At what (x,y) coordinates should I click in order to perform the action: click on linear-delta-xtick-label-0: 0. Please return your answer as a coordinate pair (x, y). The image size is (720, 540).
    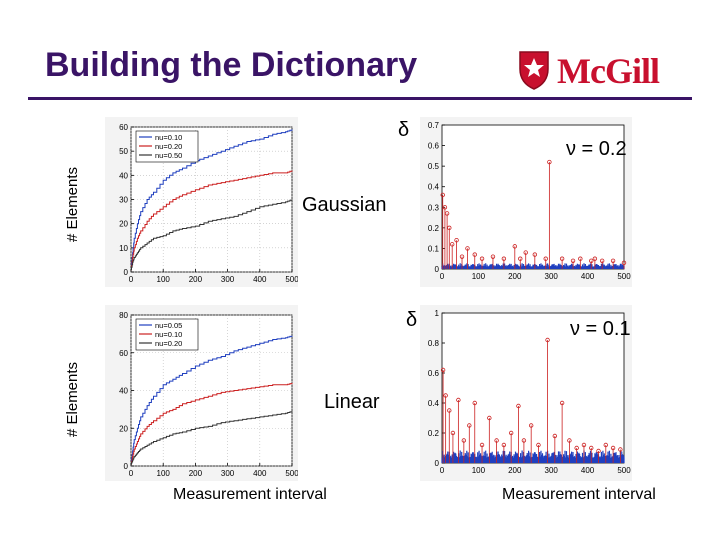
    Looking at the image, I should click on (442, 470).